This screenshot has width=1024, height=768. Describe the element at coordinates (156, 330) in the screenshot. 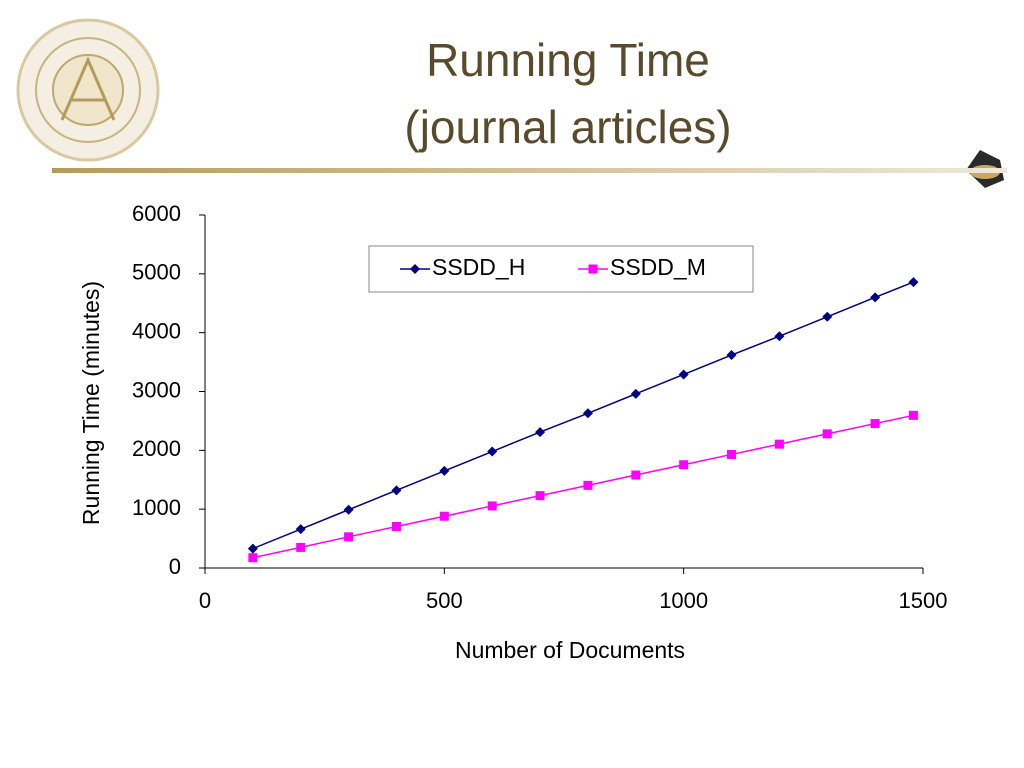

I see `y-tick-label: 4000` at that location.